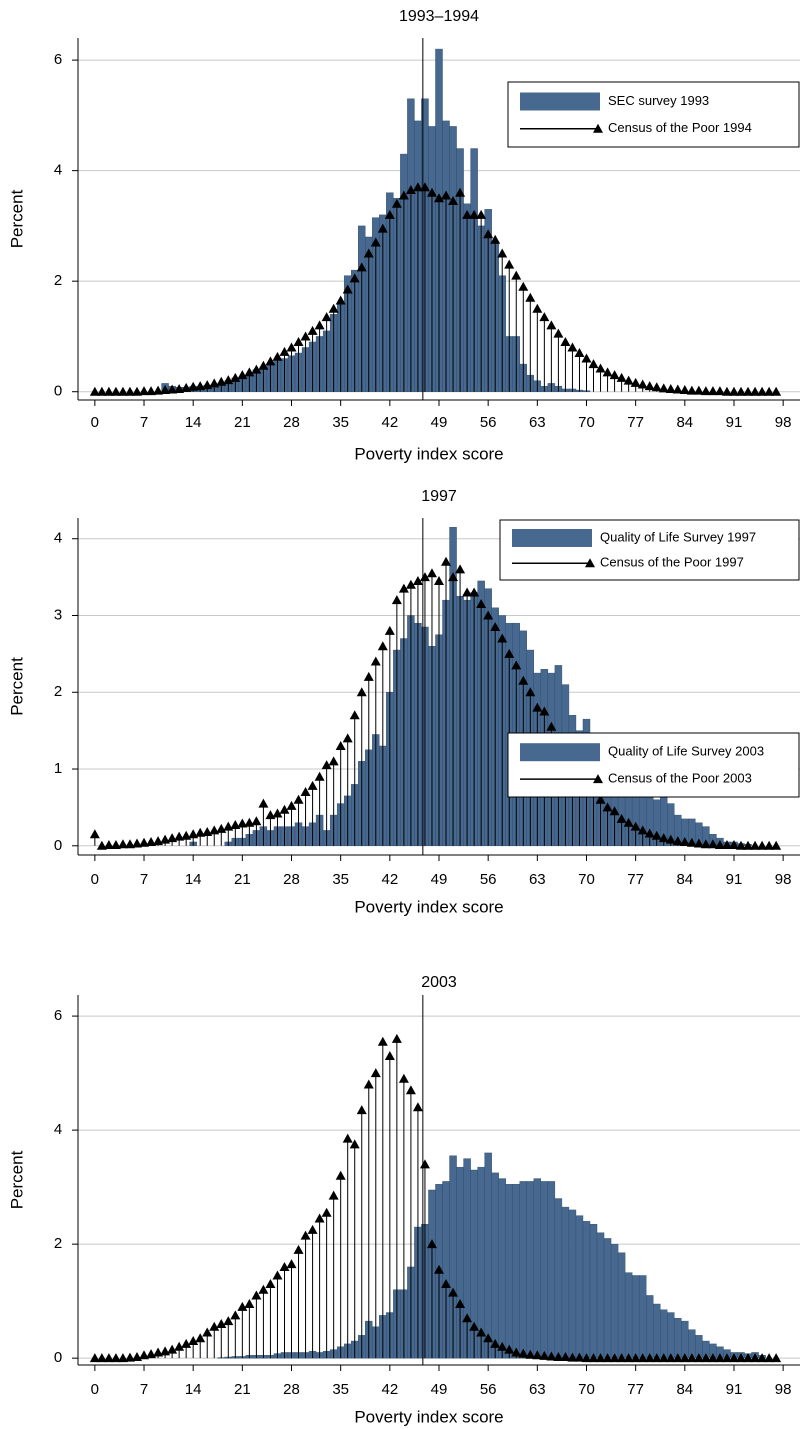 The image size is (801, 1429). I want to click on y-tick-label: 3, so click(58, 614).